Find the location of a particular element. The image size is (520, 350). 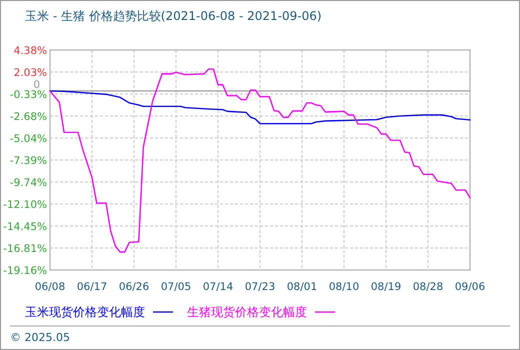

y-tick-label: -5.04% is located at coordinates (29, 139).